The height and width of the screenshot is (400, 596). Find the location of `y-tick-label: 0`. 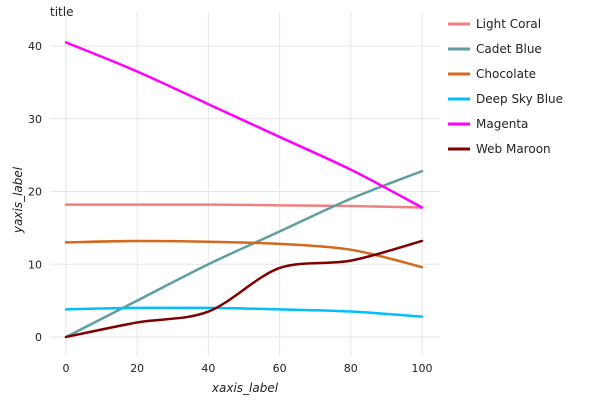

y-tick-label: 0 is located at coordinates (38, 337).